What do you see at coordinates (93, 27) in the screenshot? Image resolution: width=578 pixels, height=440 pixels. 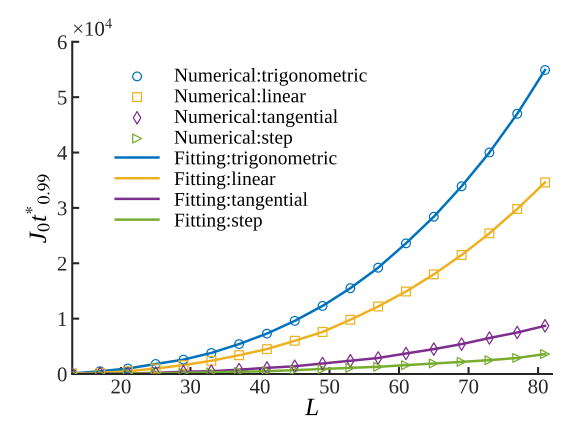 I see `text: ×10$^{4}$` at bounding box center [93, 27].